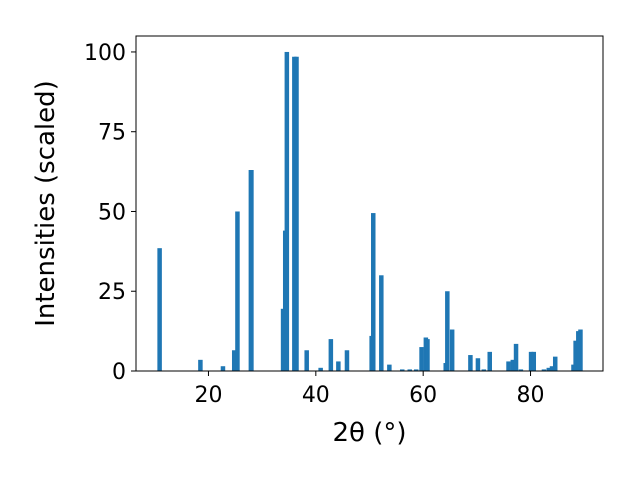 Image resolution: width=640 pixels, height=480 pixels. What do you see at coordinates (112, 292) in the screenshot?
I see `y-tick-label-1: 25` at bounding box center [112, 292].